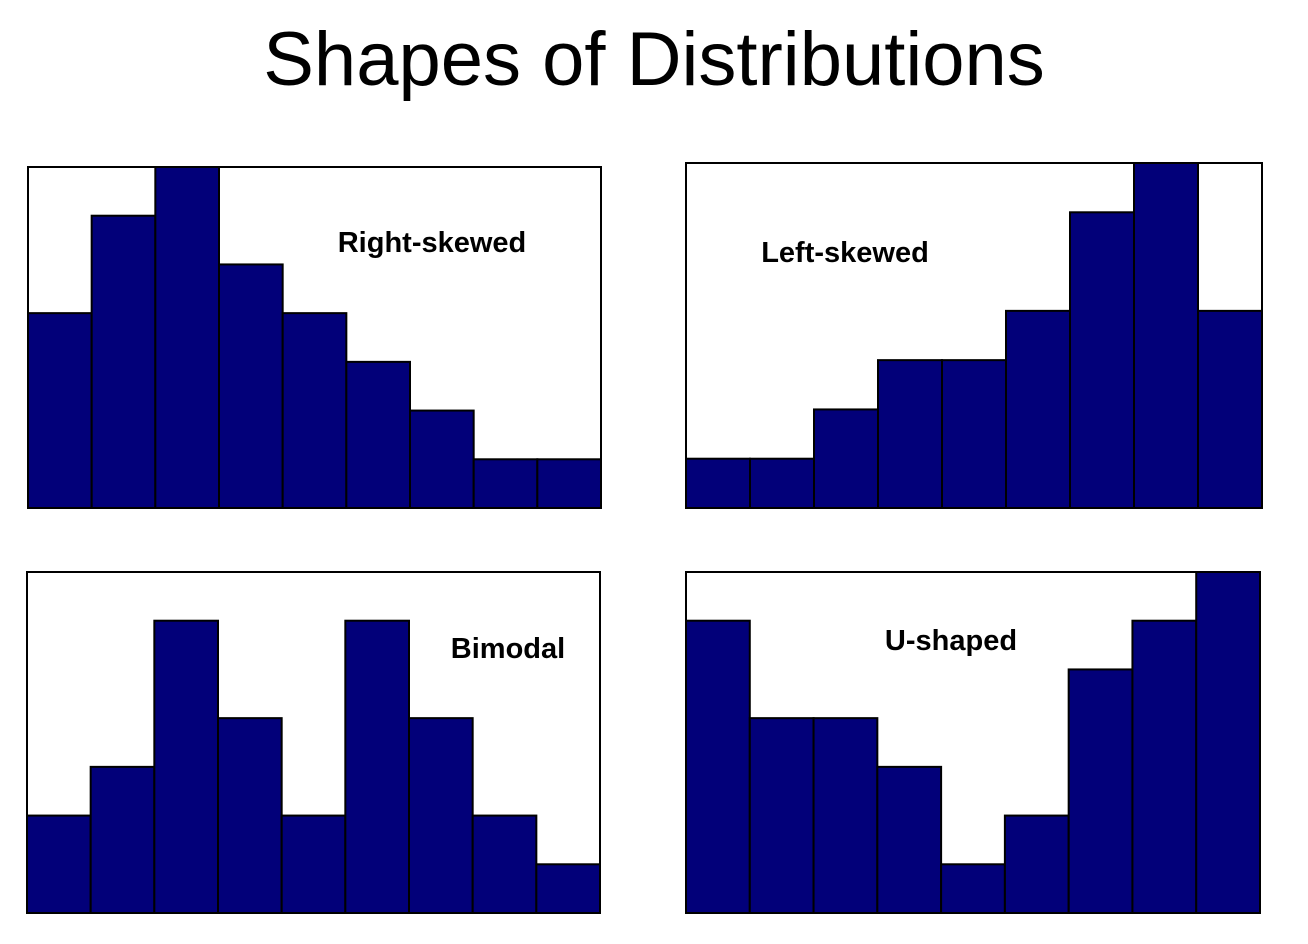 Image resolution: width=1308 pixels, height=944 pixels. Describe the element at coordinates (654, 59) in the screenshot. I see `page-title: Shapes of Distributions` at that location.